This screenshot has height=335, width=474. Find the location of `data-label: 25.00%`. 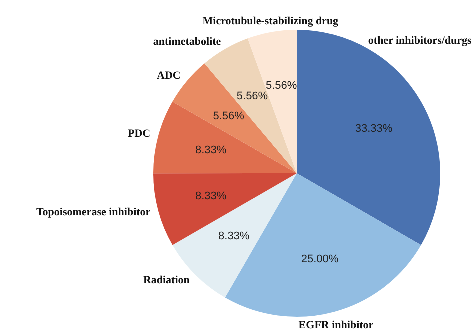

data-label: 25.00% is located at coordinates (320, 259).